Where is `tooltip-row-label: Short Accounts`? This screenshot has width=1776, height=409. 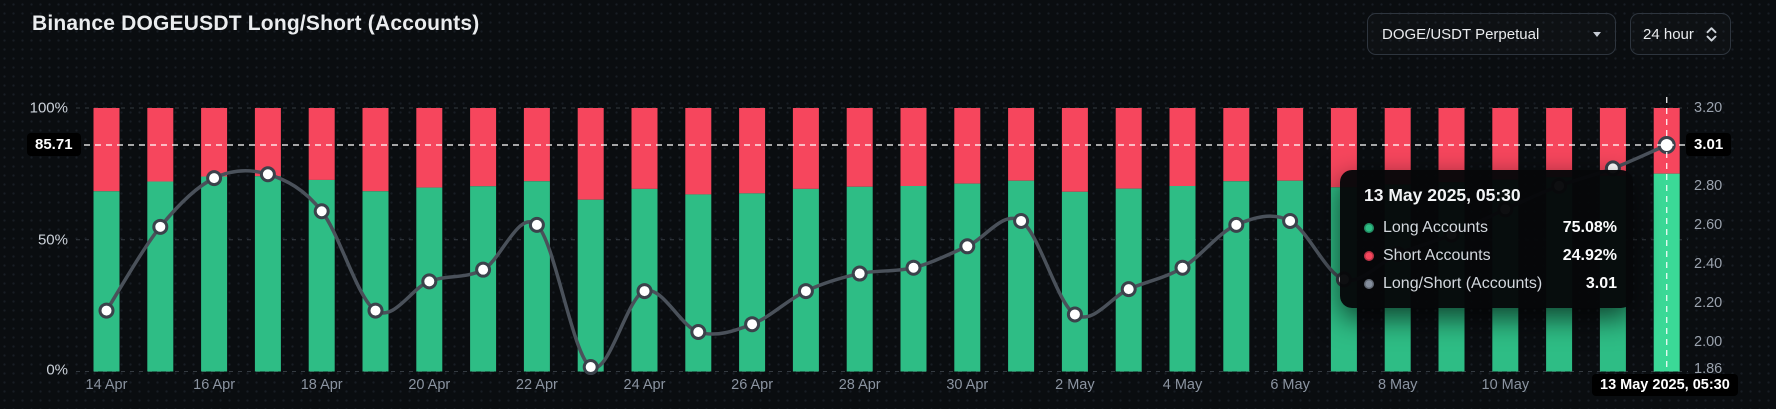
tooltip-row-label: Short Accounts is located at coordinates (1437, 255).